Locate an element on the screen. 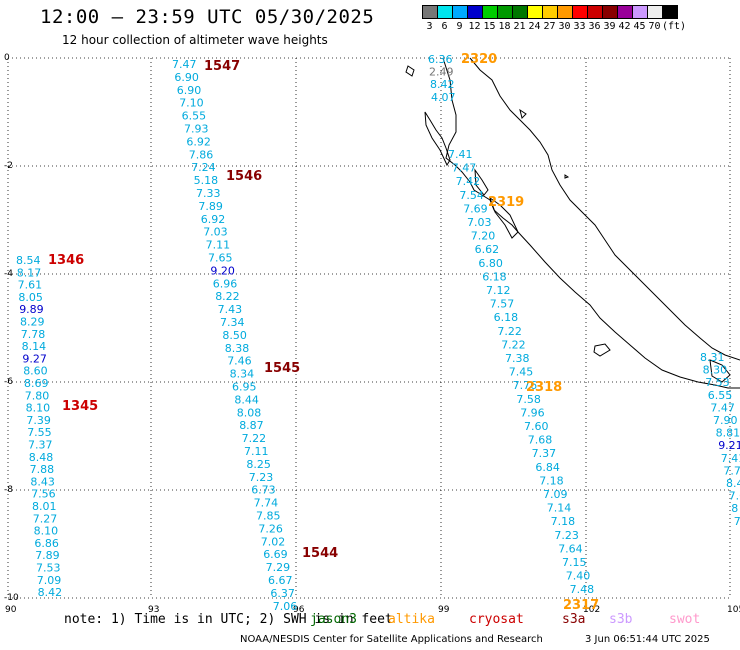 This screenshot has height=650, width=740. wave-height-value: 7.11 is located at coordinates (256, 451).